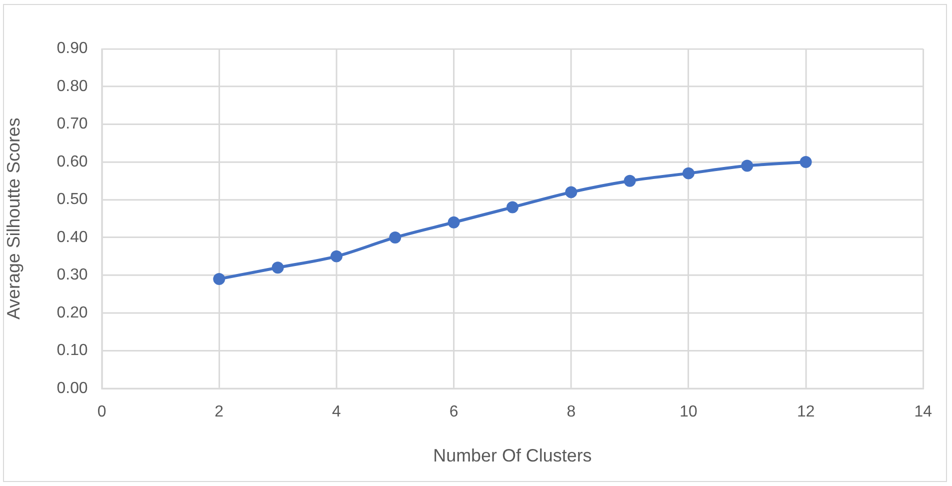  I want to click on x-tick-label: 0, so click(101, 411).